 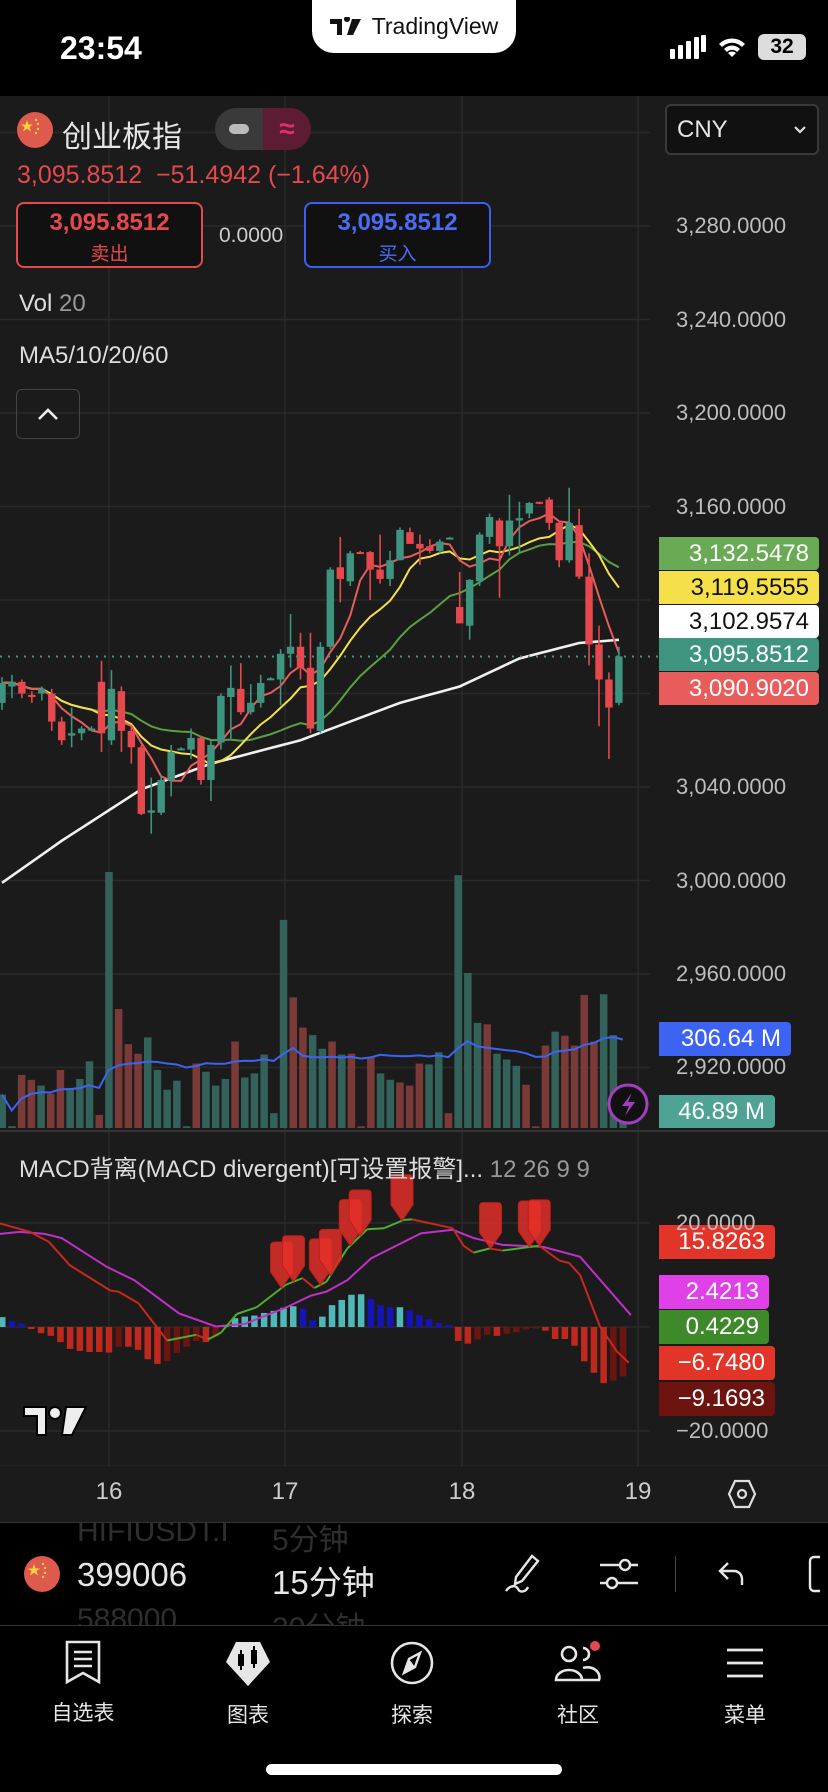 I want to click on spread-value: 0.0000, so click(x=251, y=235).